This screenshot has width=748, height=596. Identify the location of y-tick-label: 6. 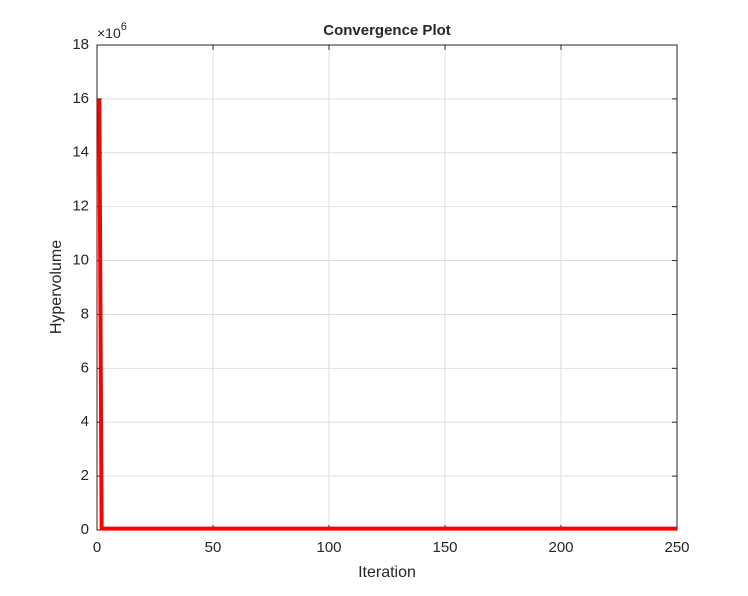
(85, 367).